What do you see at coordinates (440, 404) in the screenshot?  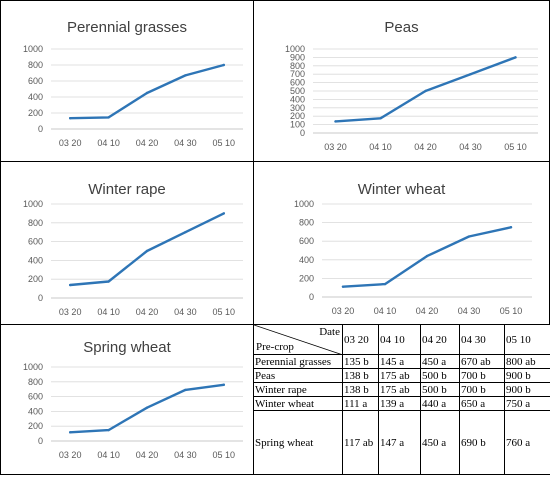 I see `table-cell: 440 a` at bounding box center [440, 404].